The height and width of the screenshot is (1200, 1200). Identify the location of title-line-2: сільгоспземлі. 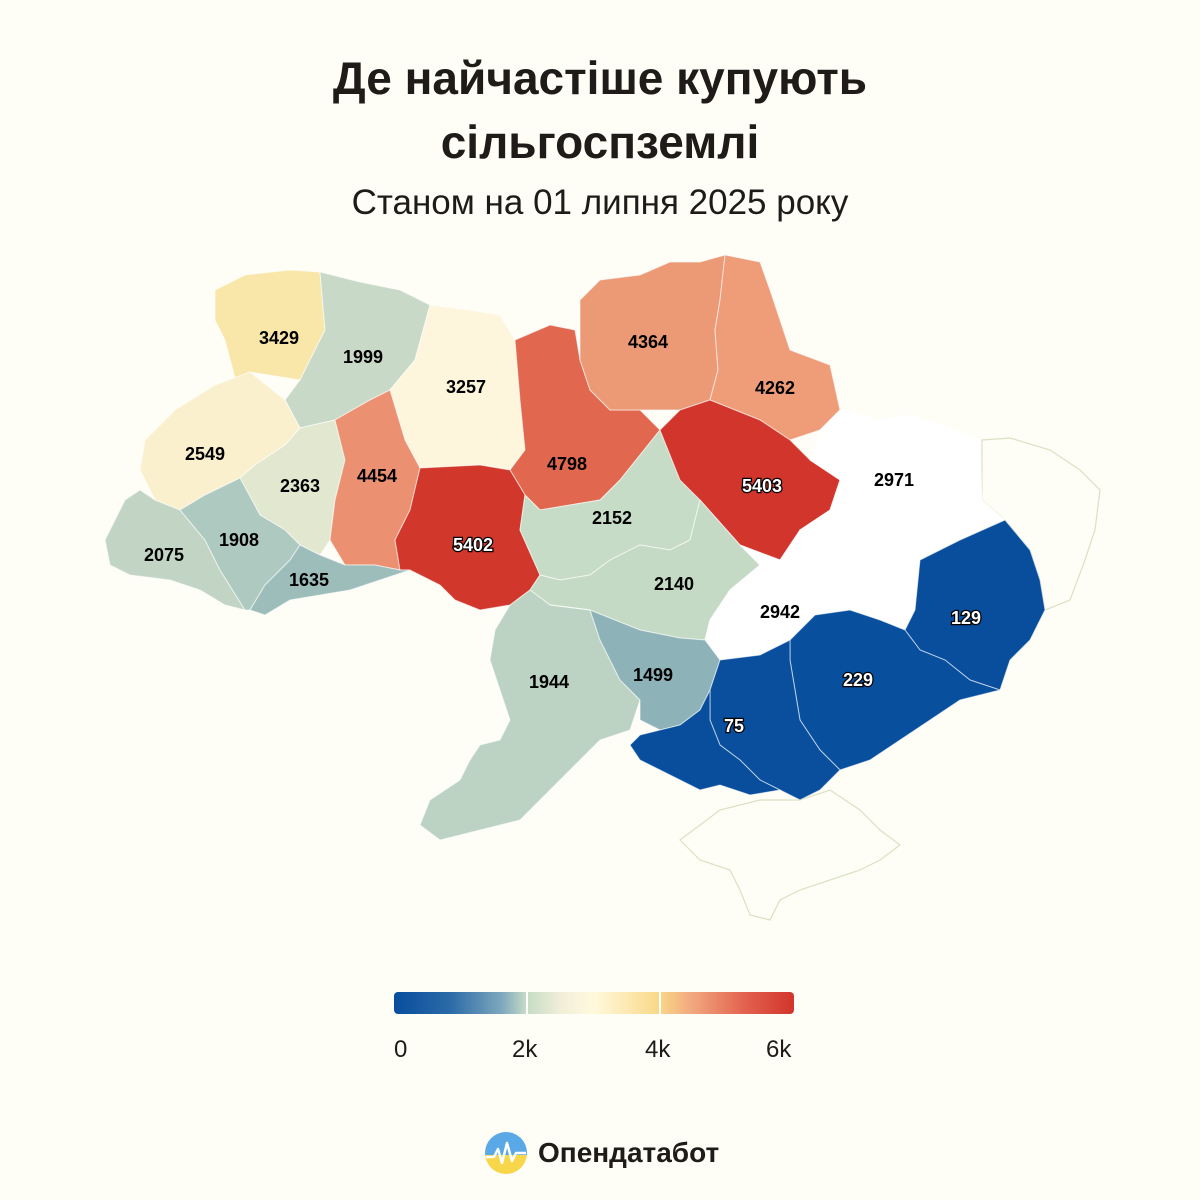
(600, 142).